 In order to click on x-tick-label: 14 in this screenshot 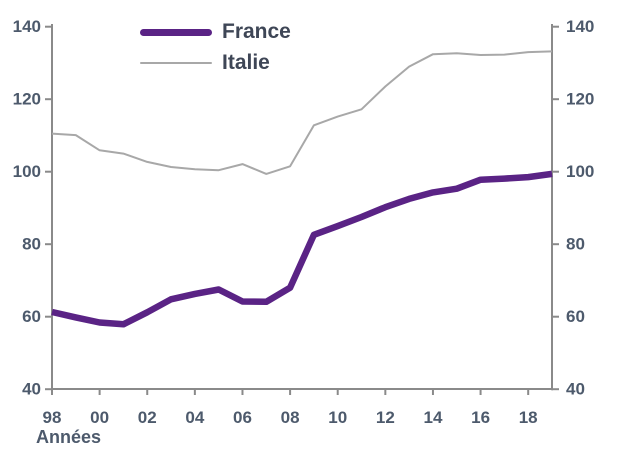, I will do `click(432, 417)`.